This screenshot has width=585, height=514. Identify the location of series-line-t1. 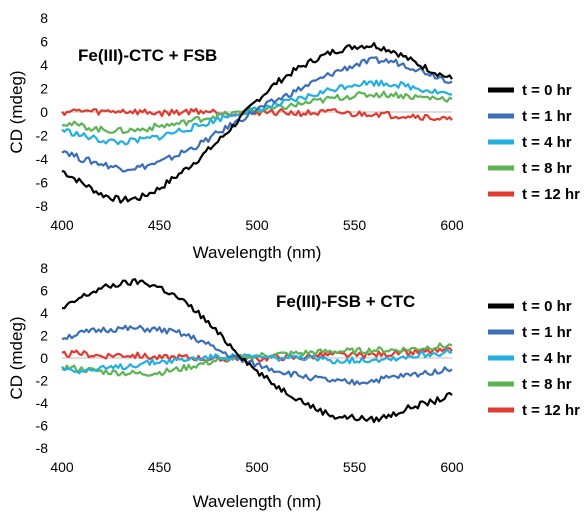
(257, 355).